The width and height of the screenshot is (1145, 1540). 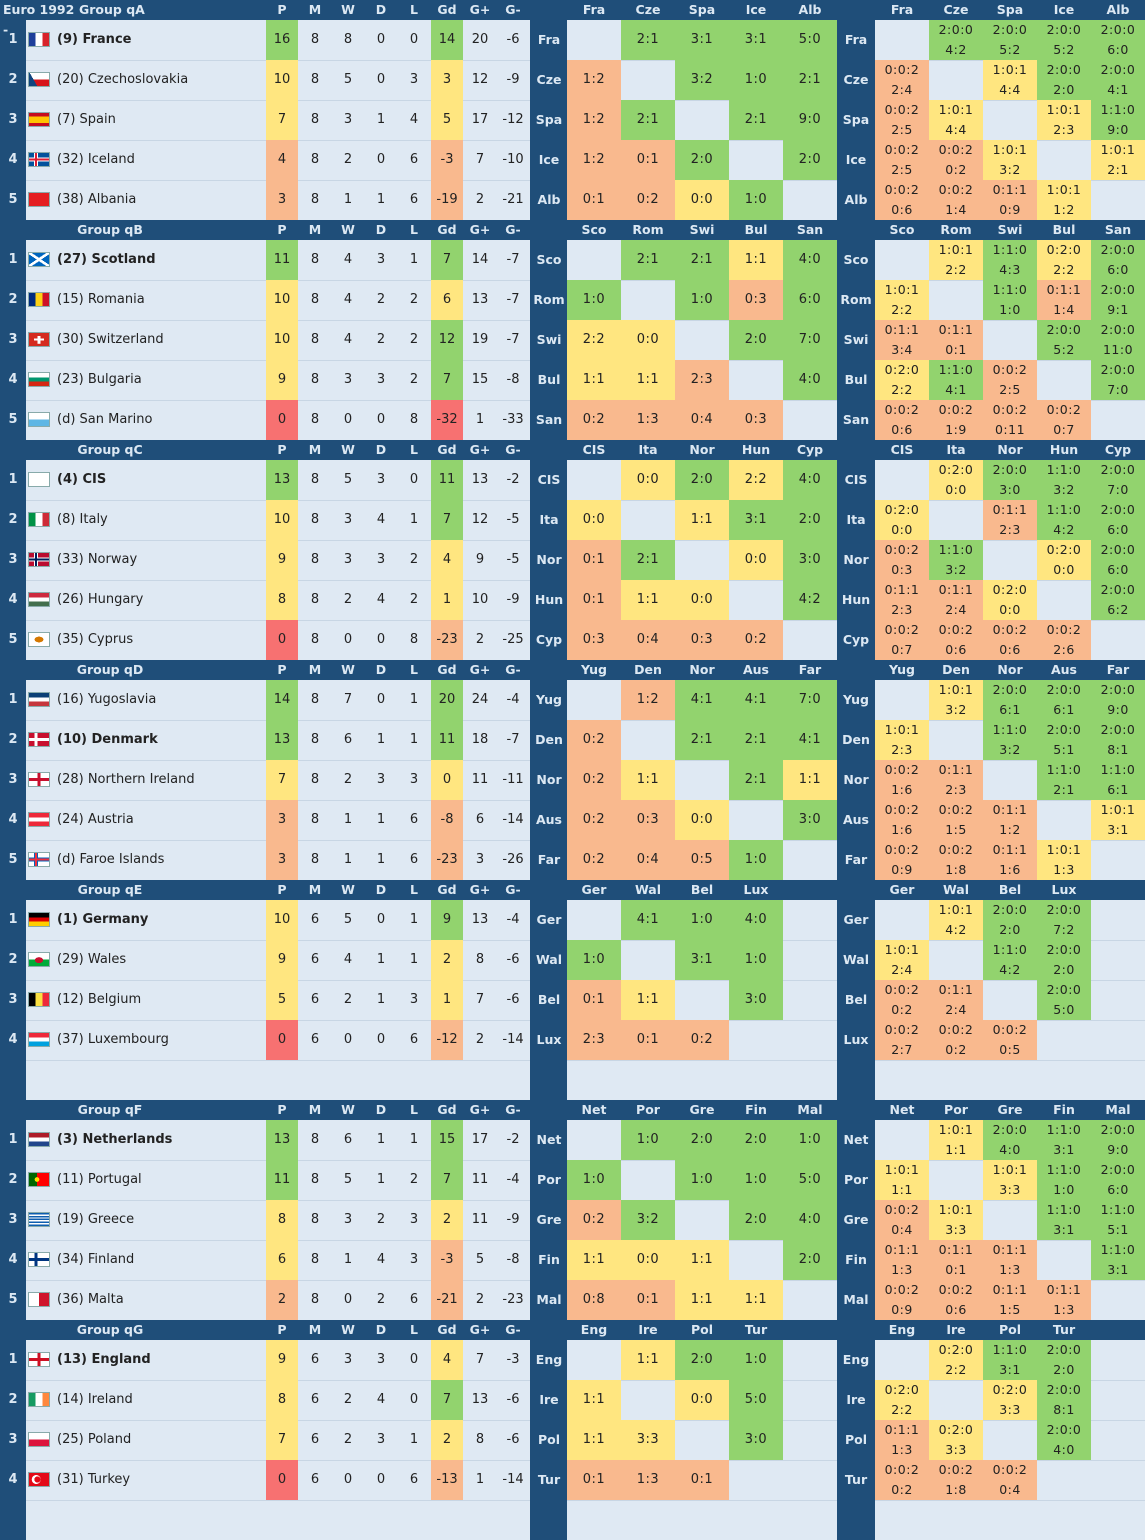 I want to click on record-cell: 1:0:1 2:1, so click(x=1118, y=160).